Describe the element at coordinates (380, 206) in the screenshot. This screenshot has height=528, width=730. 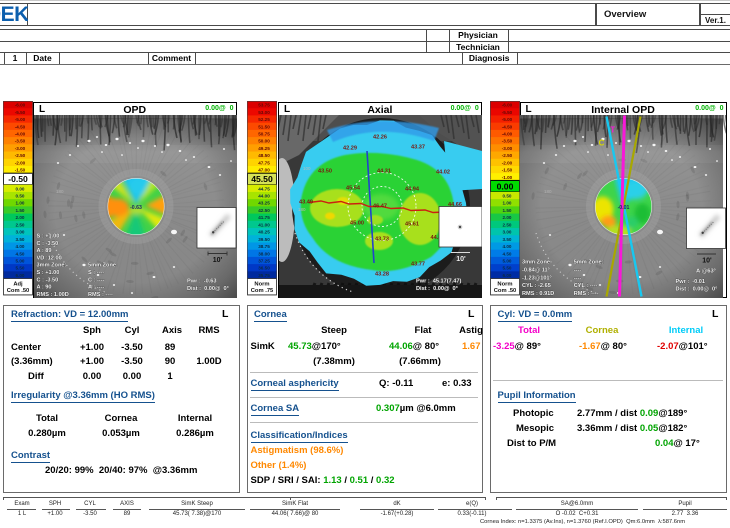
I see `svg-text: 46.47` at that location.